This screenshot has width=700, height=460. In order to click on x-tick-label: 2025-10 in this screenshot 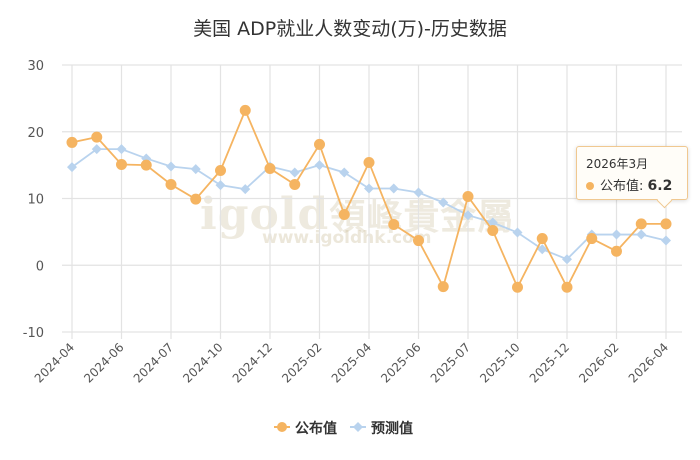, I will do `click(499, 362)`.